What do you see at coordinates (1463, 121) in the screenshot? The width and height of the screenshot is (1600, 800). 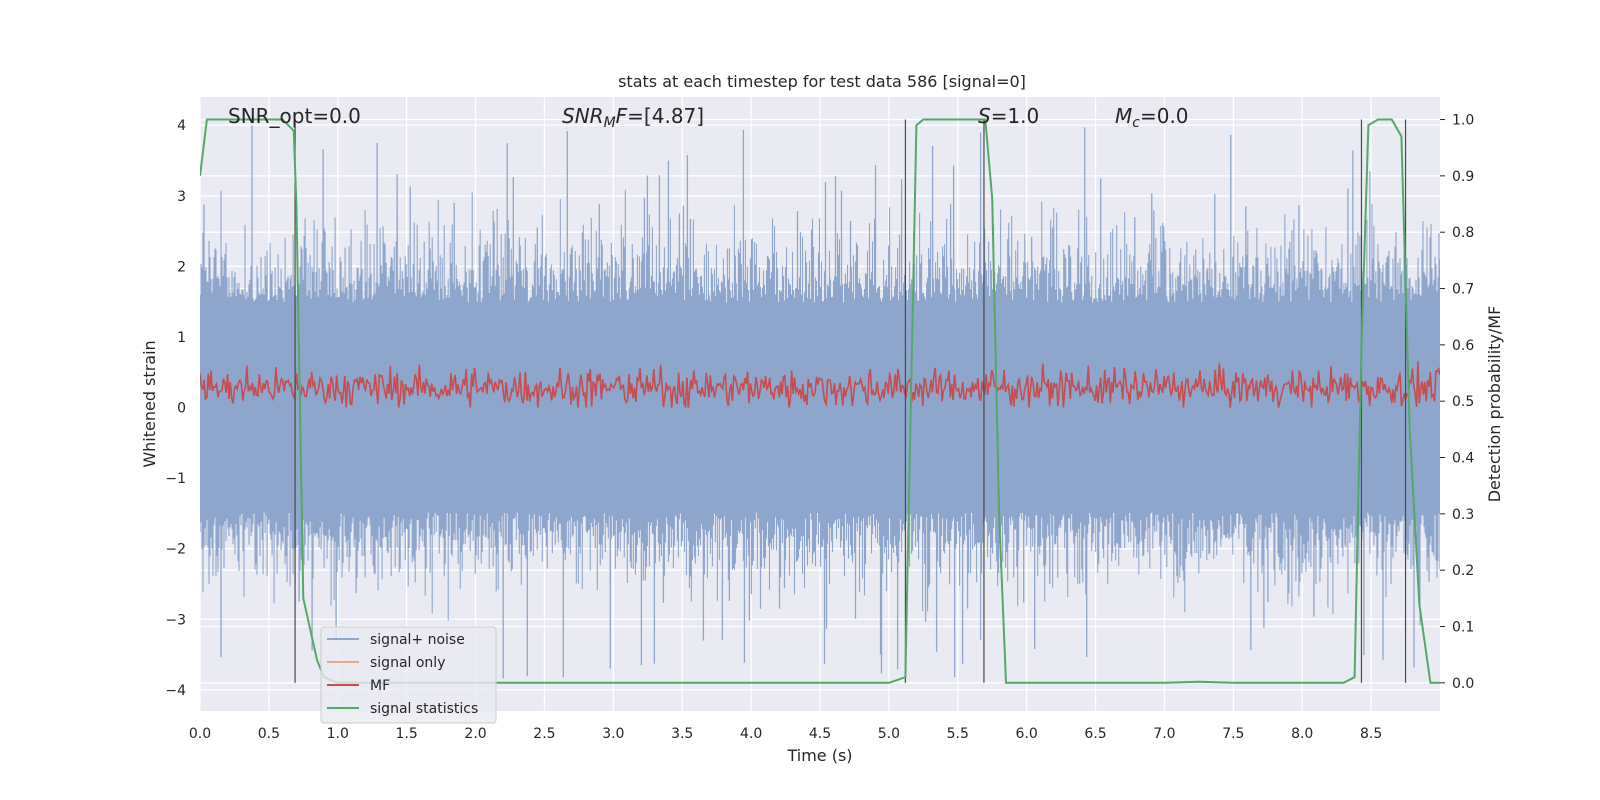 I see `y-right-tick-label-10: 1.0` at bounding box center [1463, 121].